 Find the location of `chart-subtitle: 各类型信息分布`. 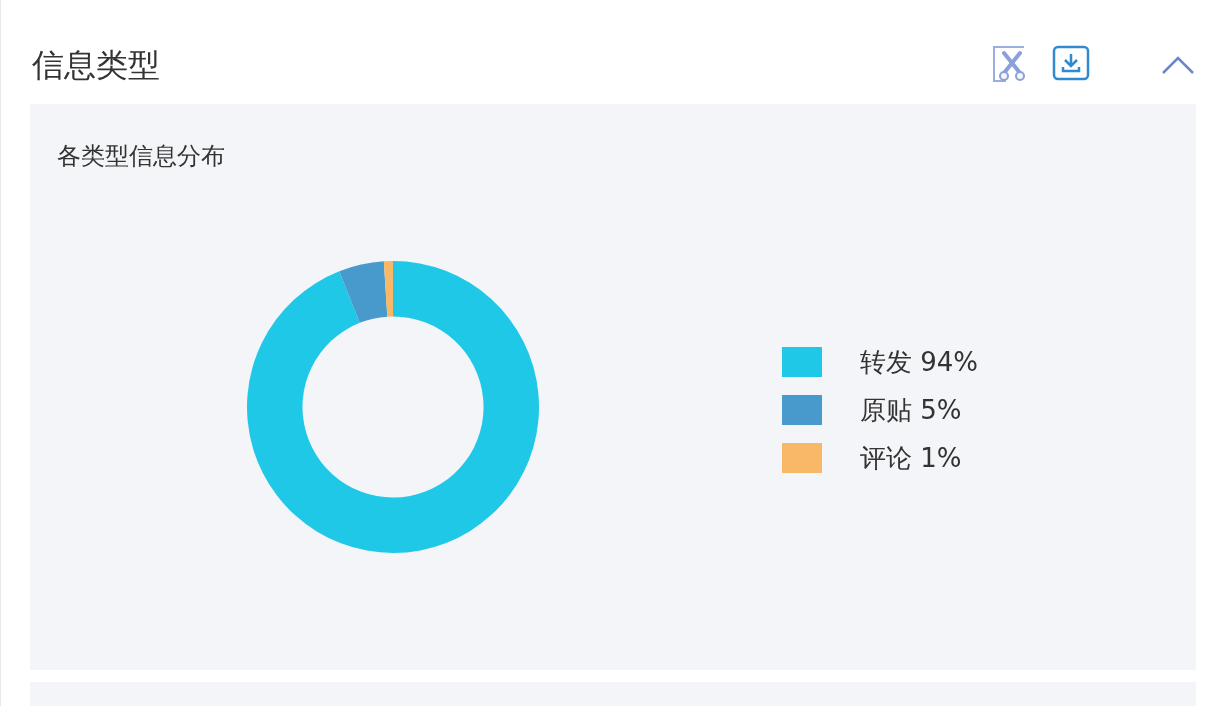

chart-subtitle: 各类型信息分布 is located at coordinates (141, 156).